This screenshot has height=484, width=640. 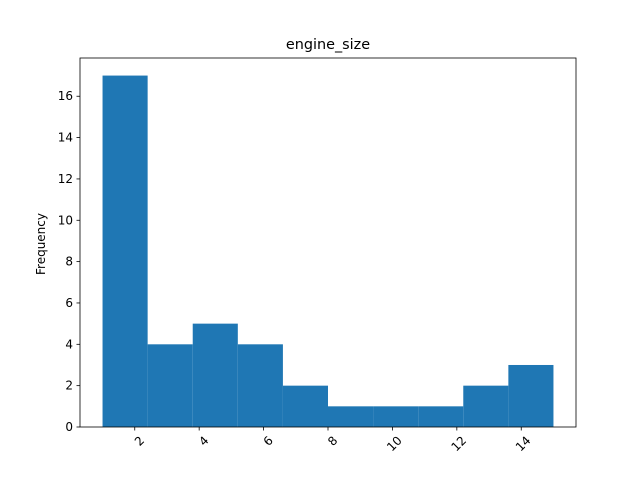 What do you see at coordinates (69, 427) in the screenshot?
I see `y-tick-label: 0` at bounding box center [69, 427].